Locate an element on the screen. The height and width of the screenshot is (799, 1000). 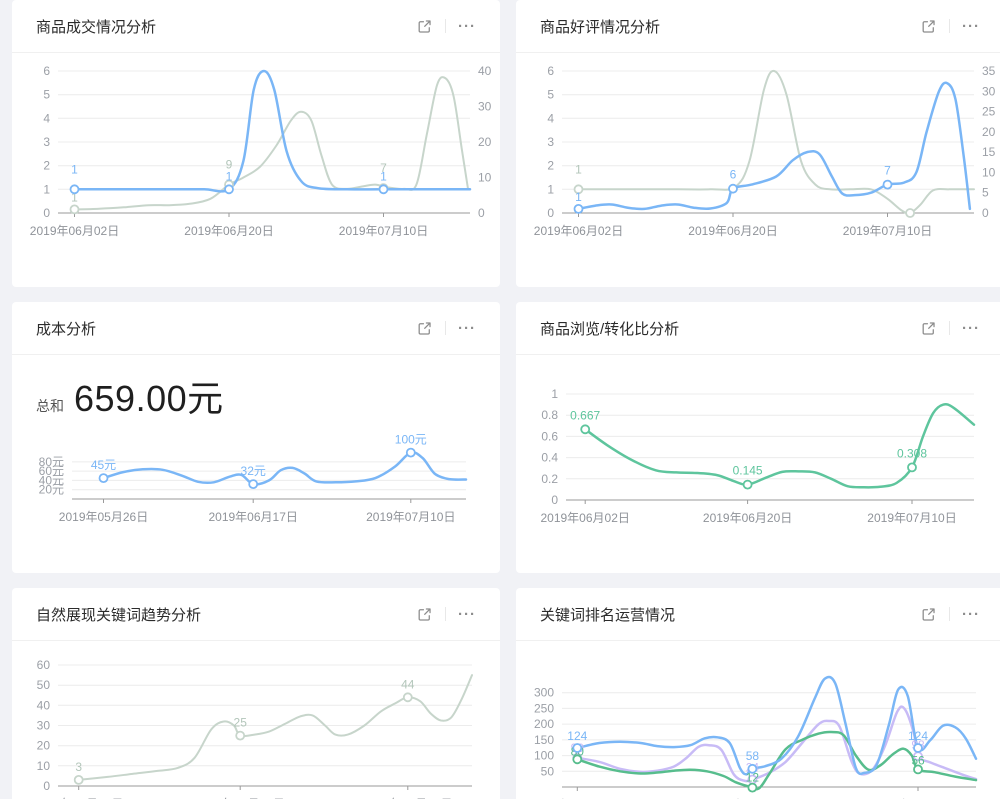
svg-text: 58 is located at coordinates (753, 756).